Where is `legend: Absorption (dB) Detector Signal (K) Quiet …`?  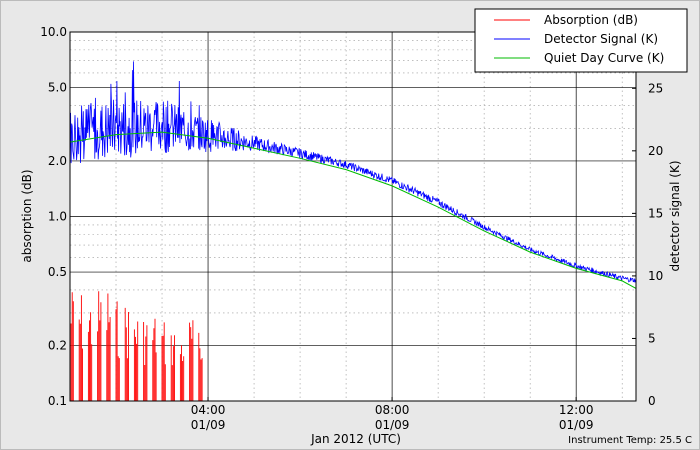
legend: Absorption (dB) Detector Signal (K) Quiet … is located at coordinates (581, 40).